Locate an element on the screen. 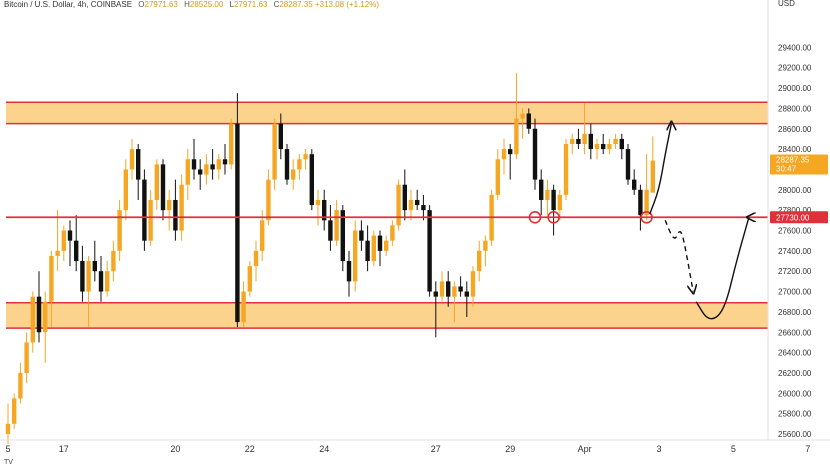 This screenshot has width=830, height=466. low-value: 27971.63 is located at coordinates (250, 4).